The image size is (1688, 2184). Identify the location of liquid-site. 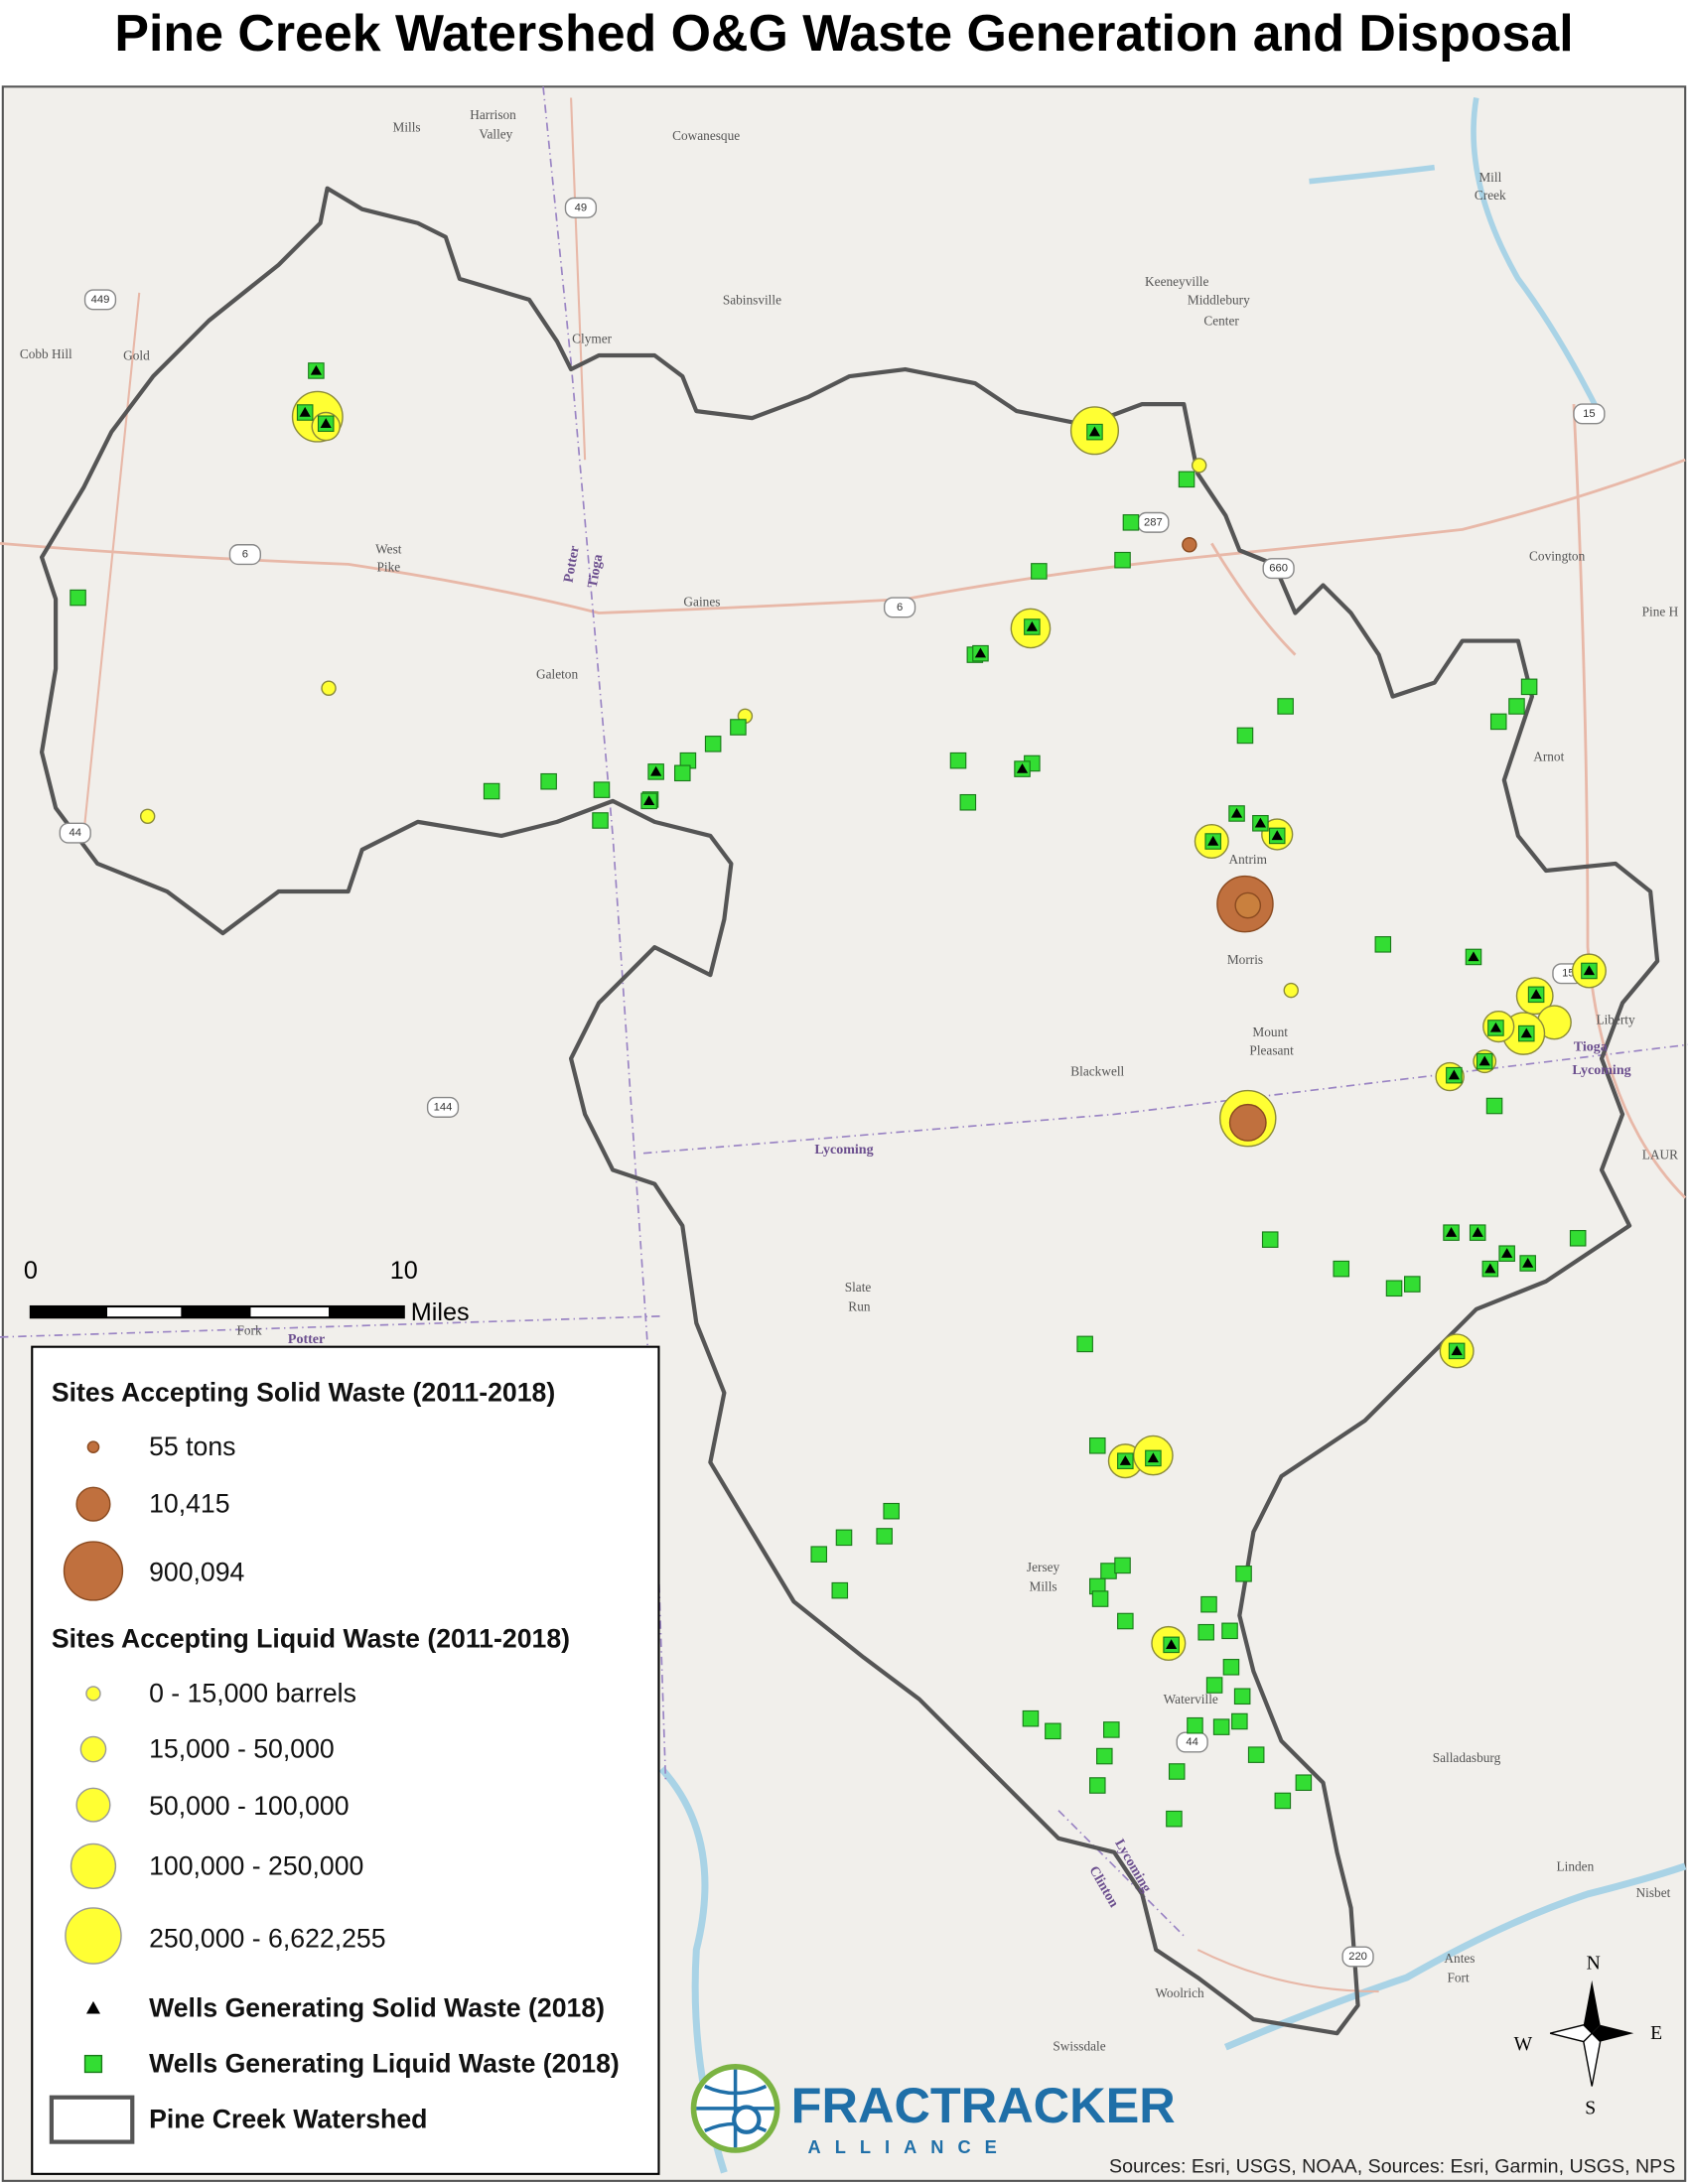
(329, 688).